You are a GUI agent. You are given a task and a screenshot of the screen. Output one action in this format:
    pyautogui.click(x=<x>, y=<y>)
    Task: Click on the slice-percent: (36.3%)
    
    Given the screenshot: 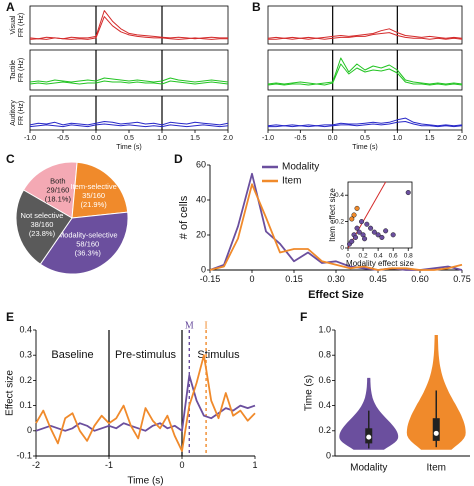 What is the action you would take?
    pyautogui.click(x=88, y=252)
    